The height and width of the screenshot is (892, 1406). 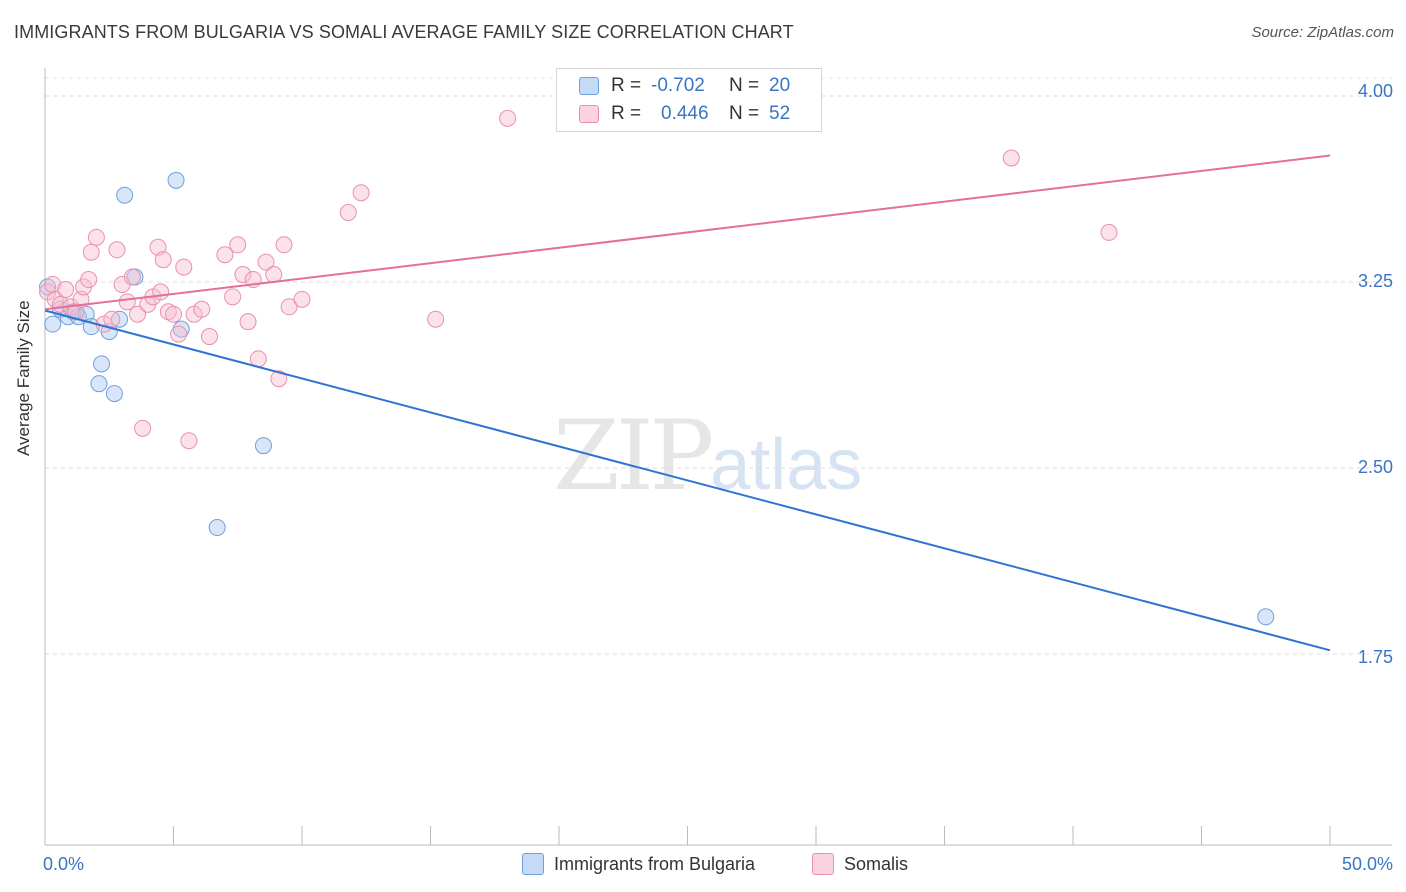 I want to click on n-value: 20, so click(x=780, y=85).